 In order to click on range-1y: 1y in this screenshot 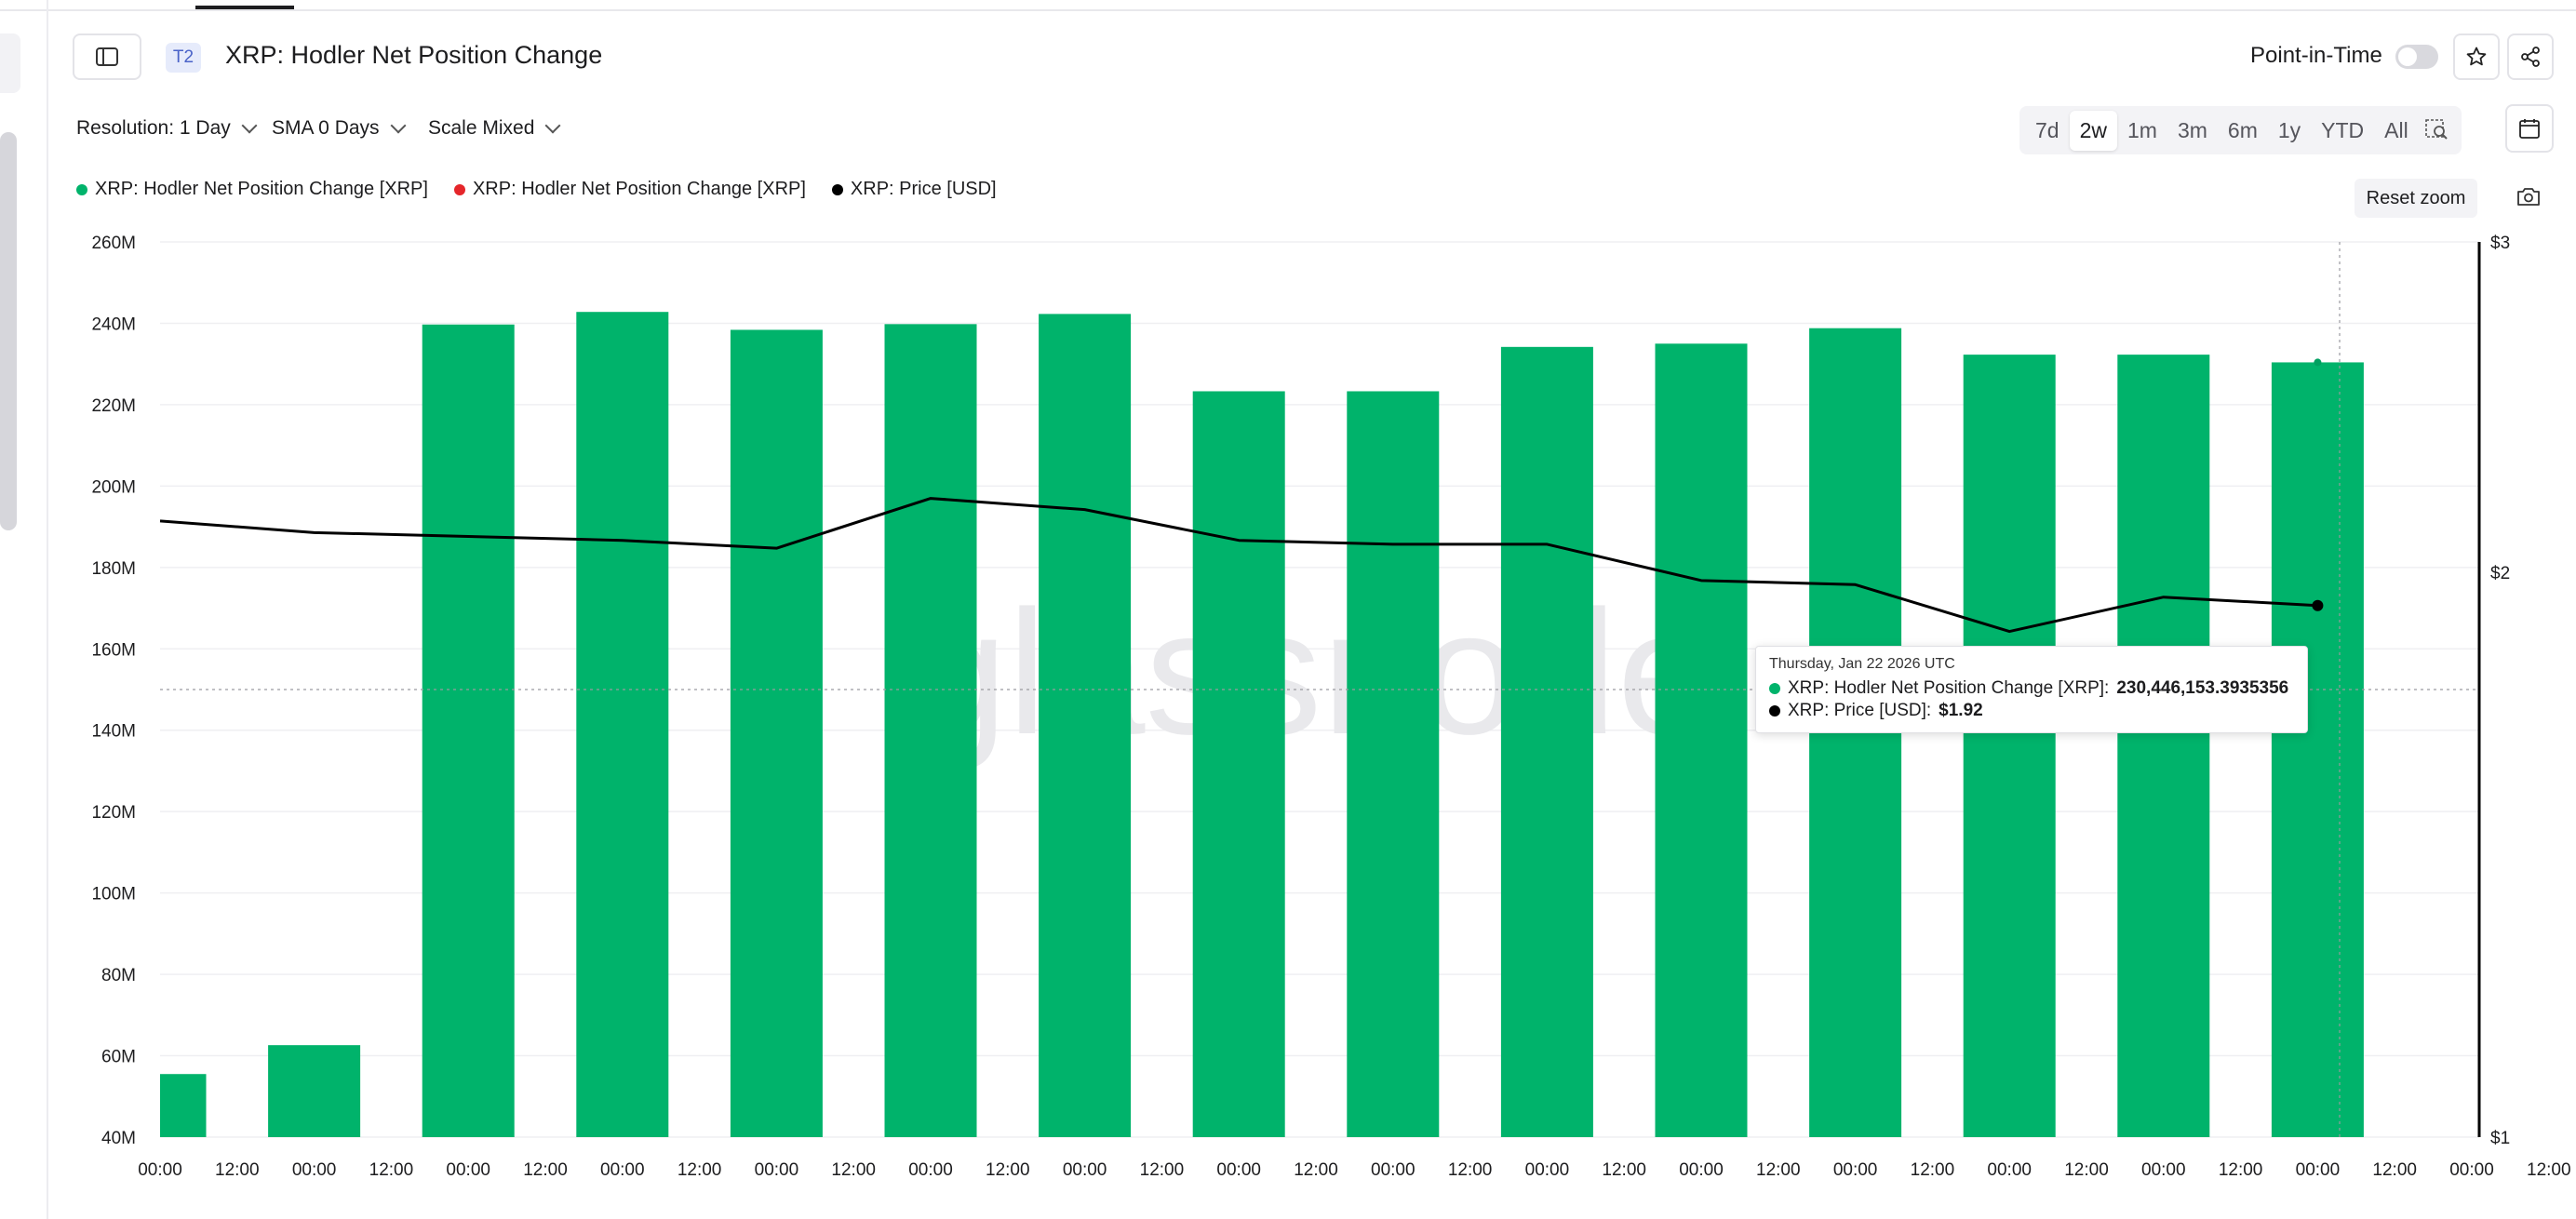, I will do `click(2289, 129)`.